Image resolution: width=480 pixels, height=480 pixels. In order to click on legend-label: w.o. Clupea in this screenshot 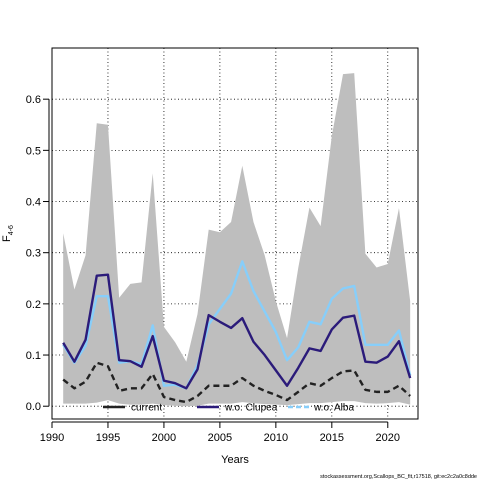, I will do `click(251, 408)`.